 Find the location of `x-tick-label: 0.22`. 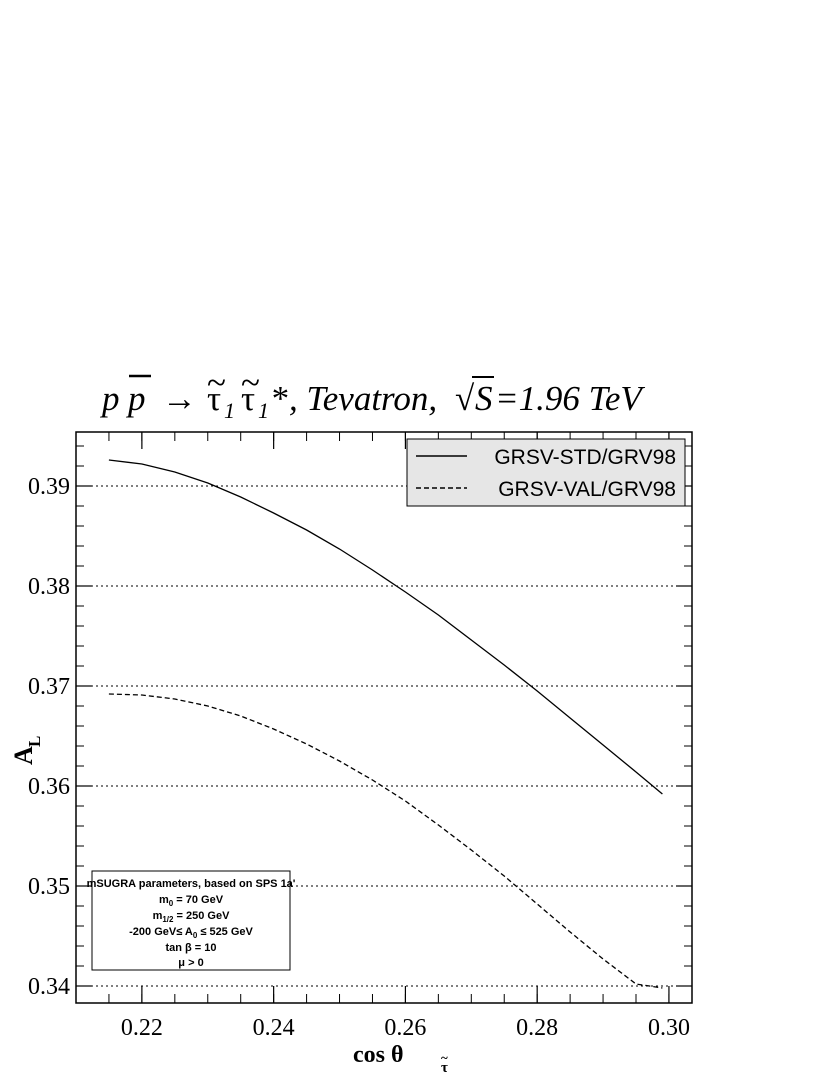

x-tick-label: 0.22 is located at coordinates (142, 1028).